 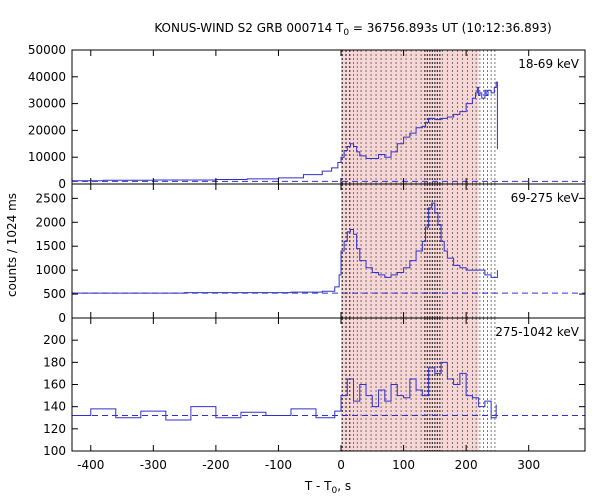 I want to click on x-tick-label: -400, so click(x=90, y=465).